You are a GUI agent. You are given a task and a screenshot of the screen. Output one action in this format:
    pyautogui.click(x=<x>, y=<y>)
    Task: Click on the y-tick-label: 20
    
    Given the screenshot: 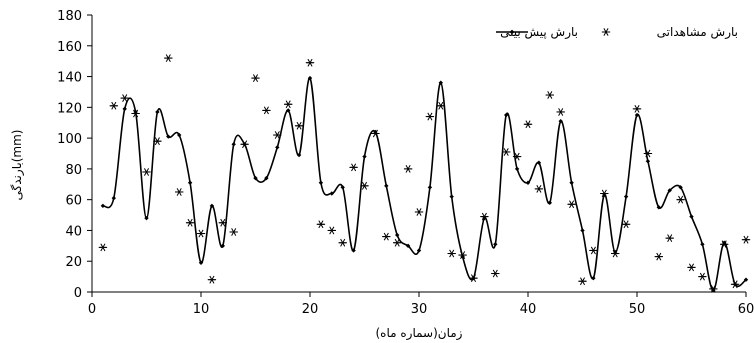 What is the action you would take?
    pyautogui.click(x=73, y=262)
    